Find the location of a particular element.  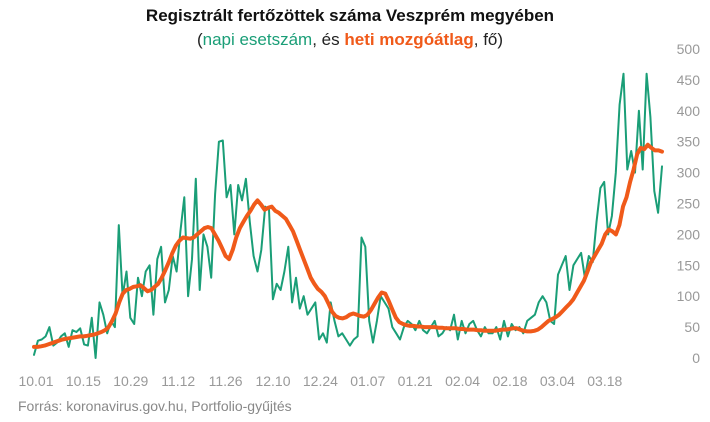

x-tick-label: 11.12 is located at coordinates (178, 381).